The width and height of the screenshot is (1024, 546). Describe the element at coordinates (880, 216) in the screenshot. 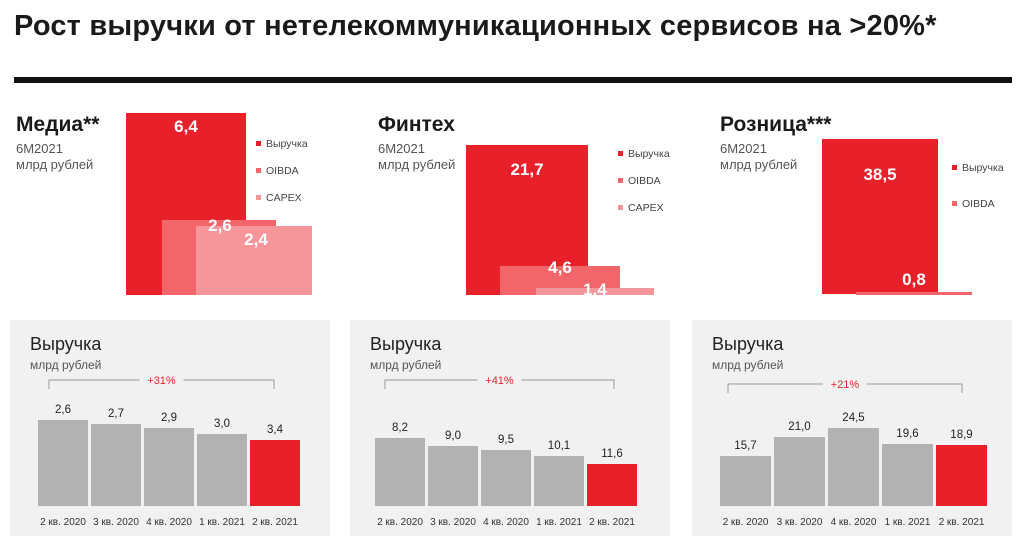

I see `segment-bar-revenue` at that location.